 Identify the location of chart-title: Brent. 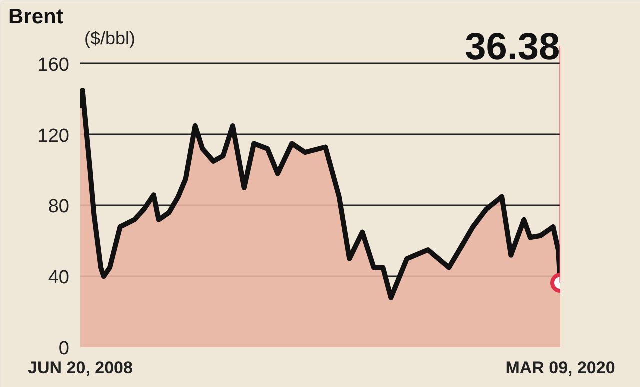
(36, 17).